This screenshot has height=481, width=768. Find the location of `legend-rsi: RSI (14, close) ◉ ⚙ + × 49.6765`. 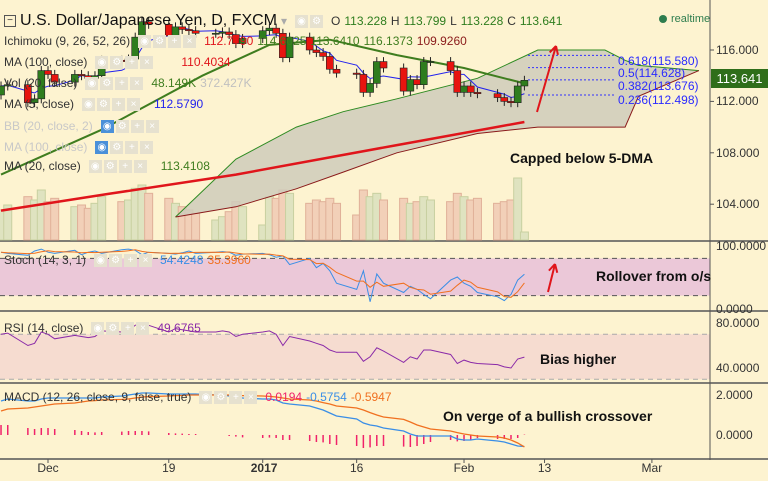

legend-rsi: RSI (14, close) ◉ ⚙ + × 49.6765 is located at coordinates (102, 328).